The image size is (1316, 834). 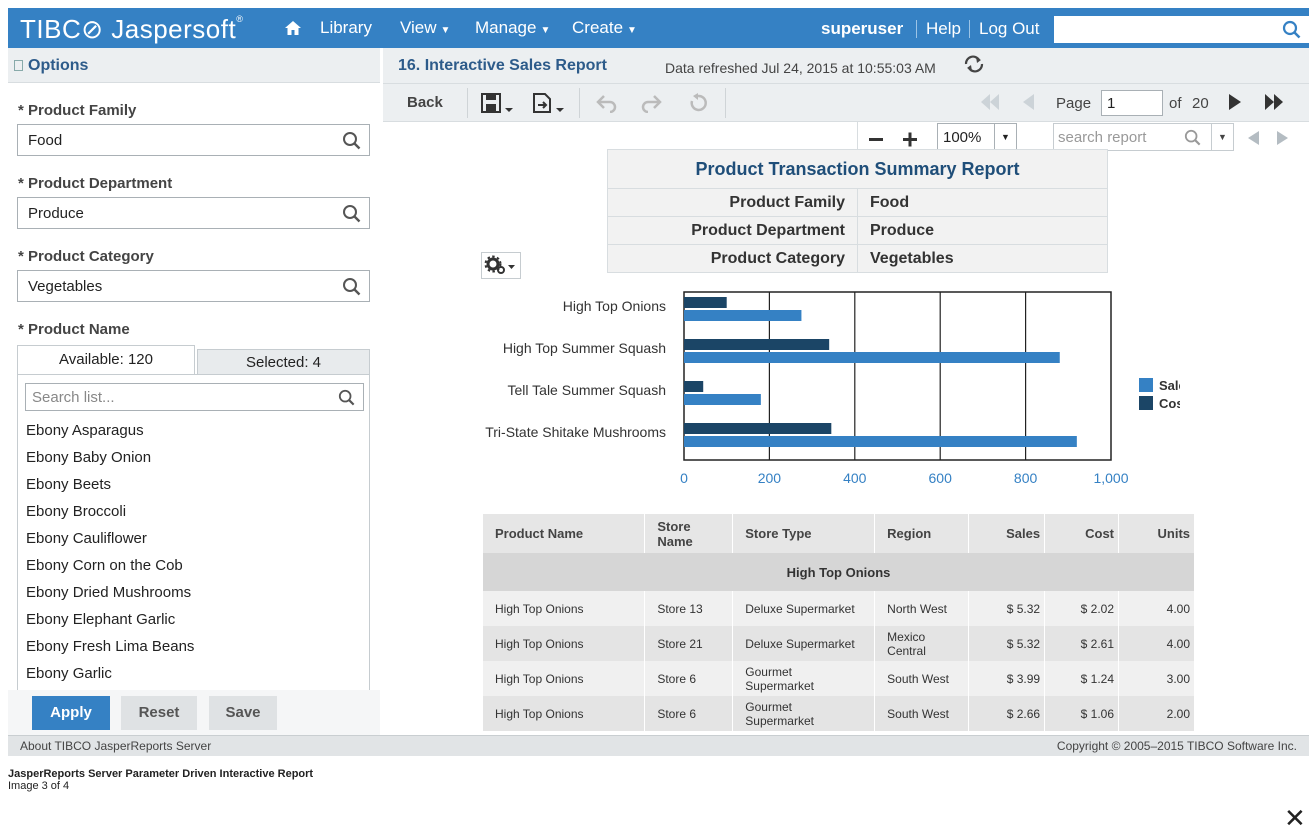 I want to click on undo-icon, so click(x=607, y=103).